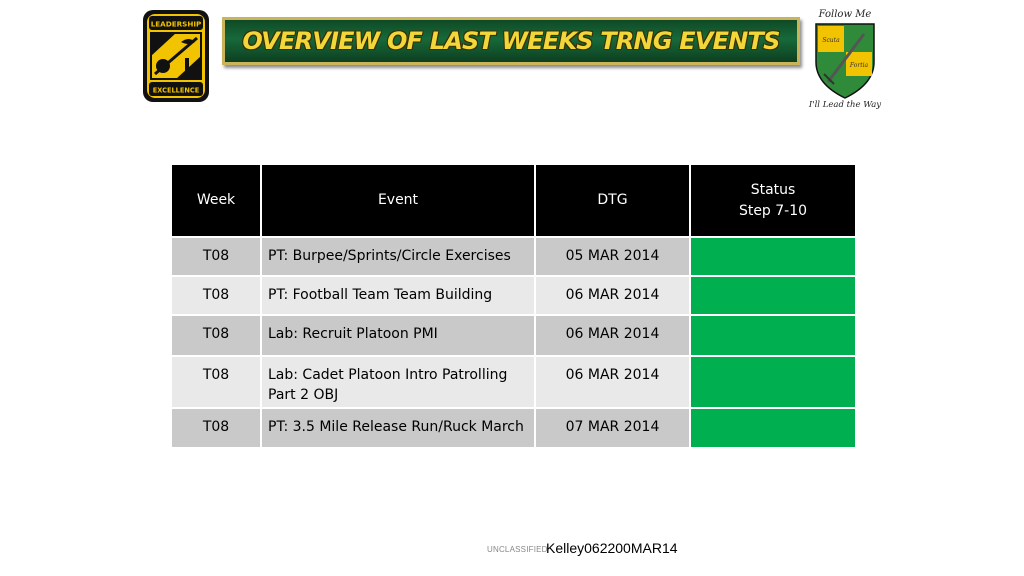 Image resolution: width=1024 pixels, height=576 pixels. I want to click on leadership-excellence-logo: LEADERSHIP EXCELLENCE, so click(176, 56).